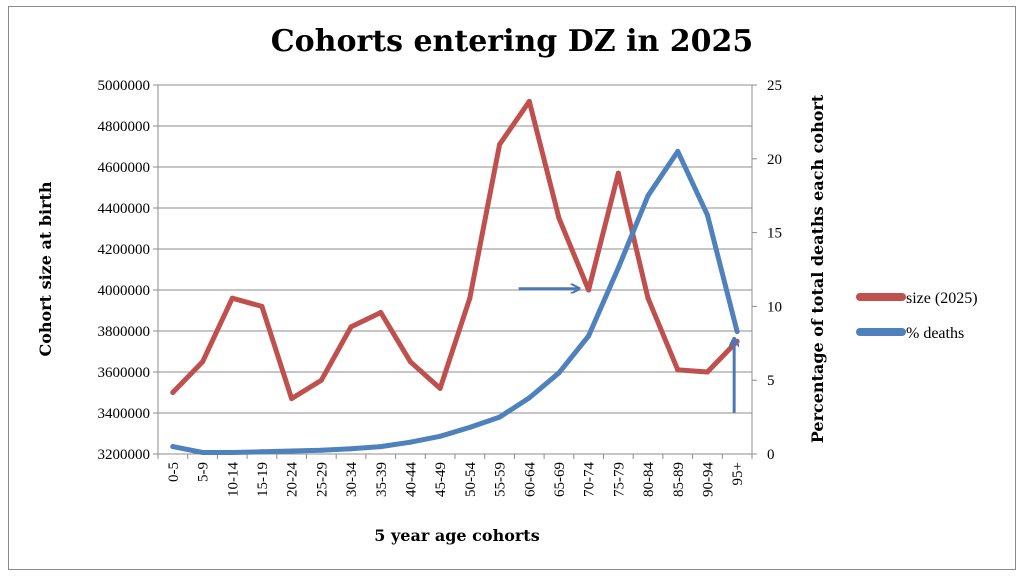  I want to click on x-tick-label: 80-84, so click(649, 479).